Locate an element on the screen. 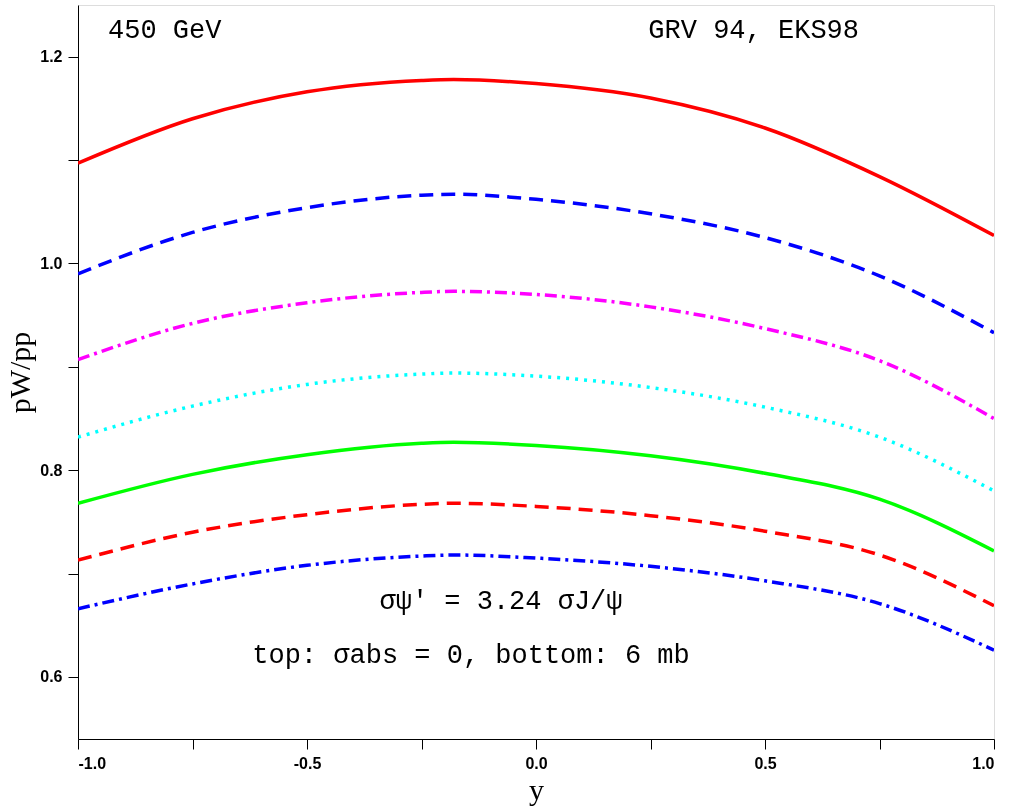 The image size is (1015, 810). annotation: GRV 94, EKS98 is located at coordinates (753, 31).